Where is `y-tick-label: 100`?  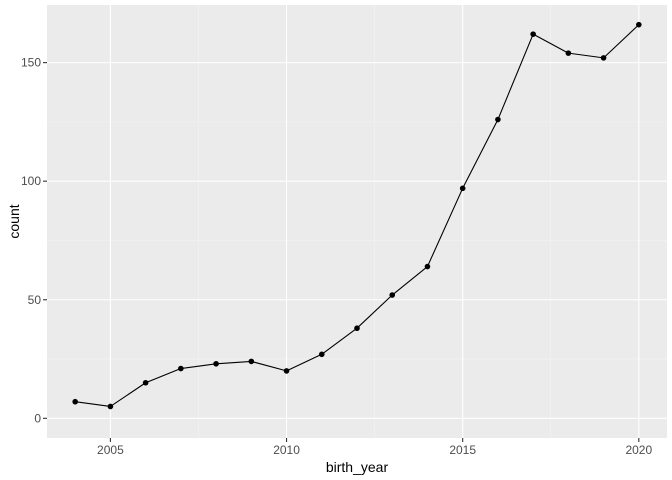
y-tick-label: 100 is located at coordinates (31, 181).